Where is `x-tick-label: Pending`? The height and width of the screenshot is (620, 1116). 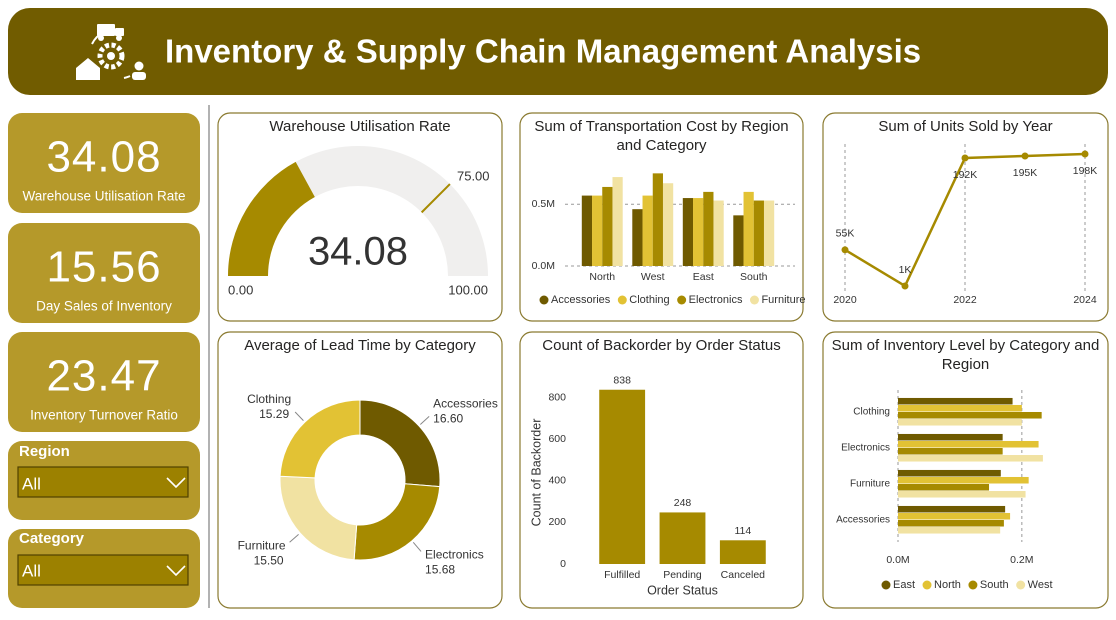 x-tick-label: Pending is located at coordinates (682, 575).